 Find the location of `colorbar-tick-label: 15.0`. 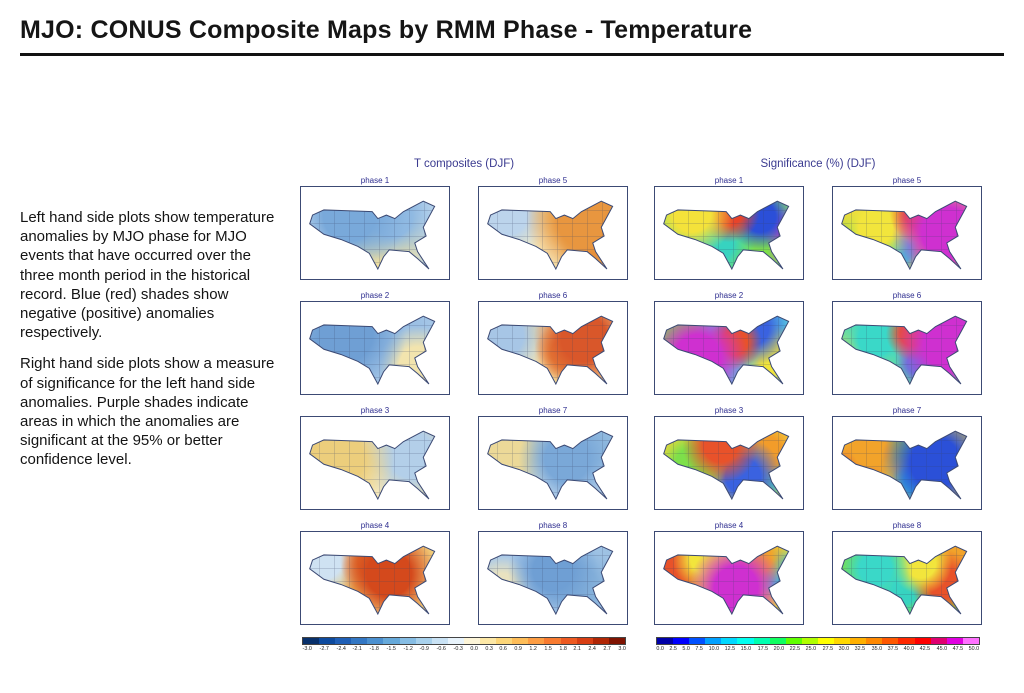

colorbar-tick-label: 15.0 is located at coordinates (746, 649).